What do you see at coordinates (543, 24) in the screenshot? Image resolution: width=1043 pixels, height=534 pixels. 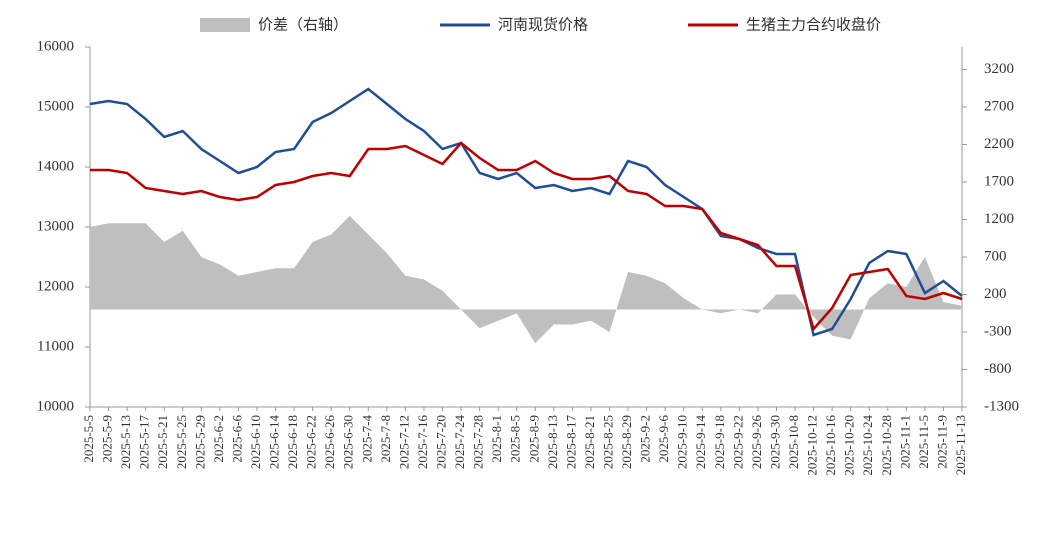 I see `legend-label: 河南现货价格` at bounding box center [543, 24].